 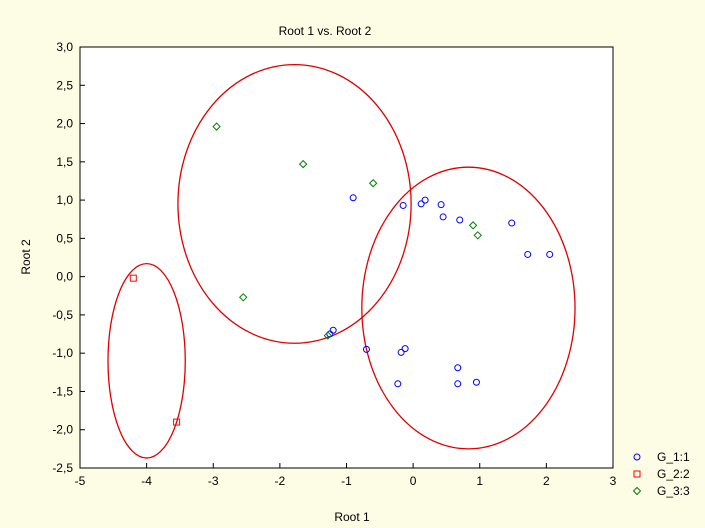 I want to click on y-tick-label: -1,5, so click(x=62, y=391).